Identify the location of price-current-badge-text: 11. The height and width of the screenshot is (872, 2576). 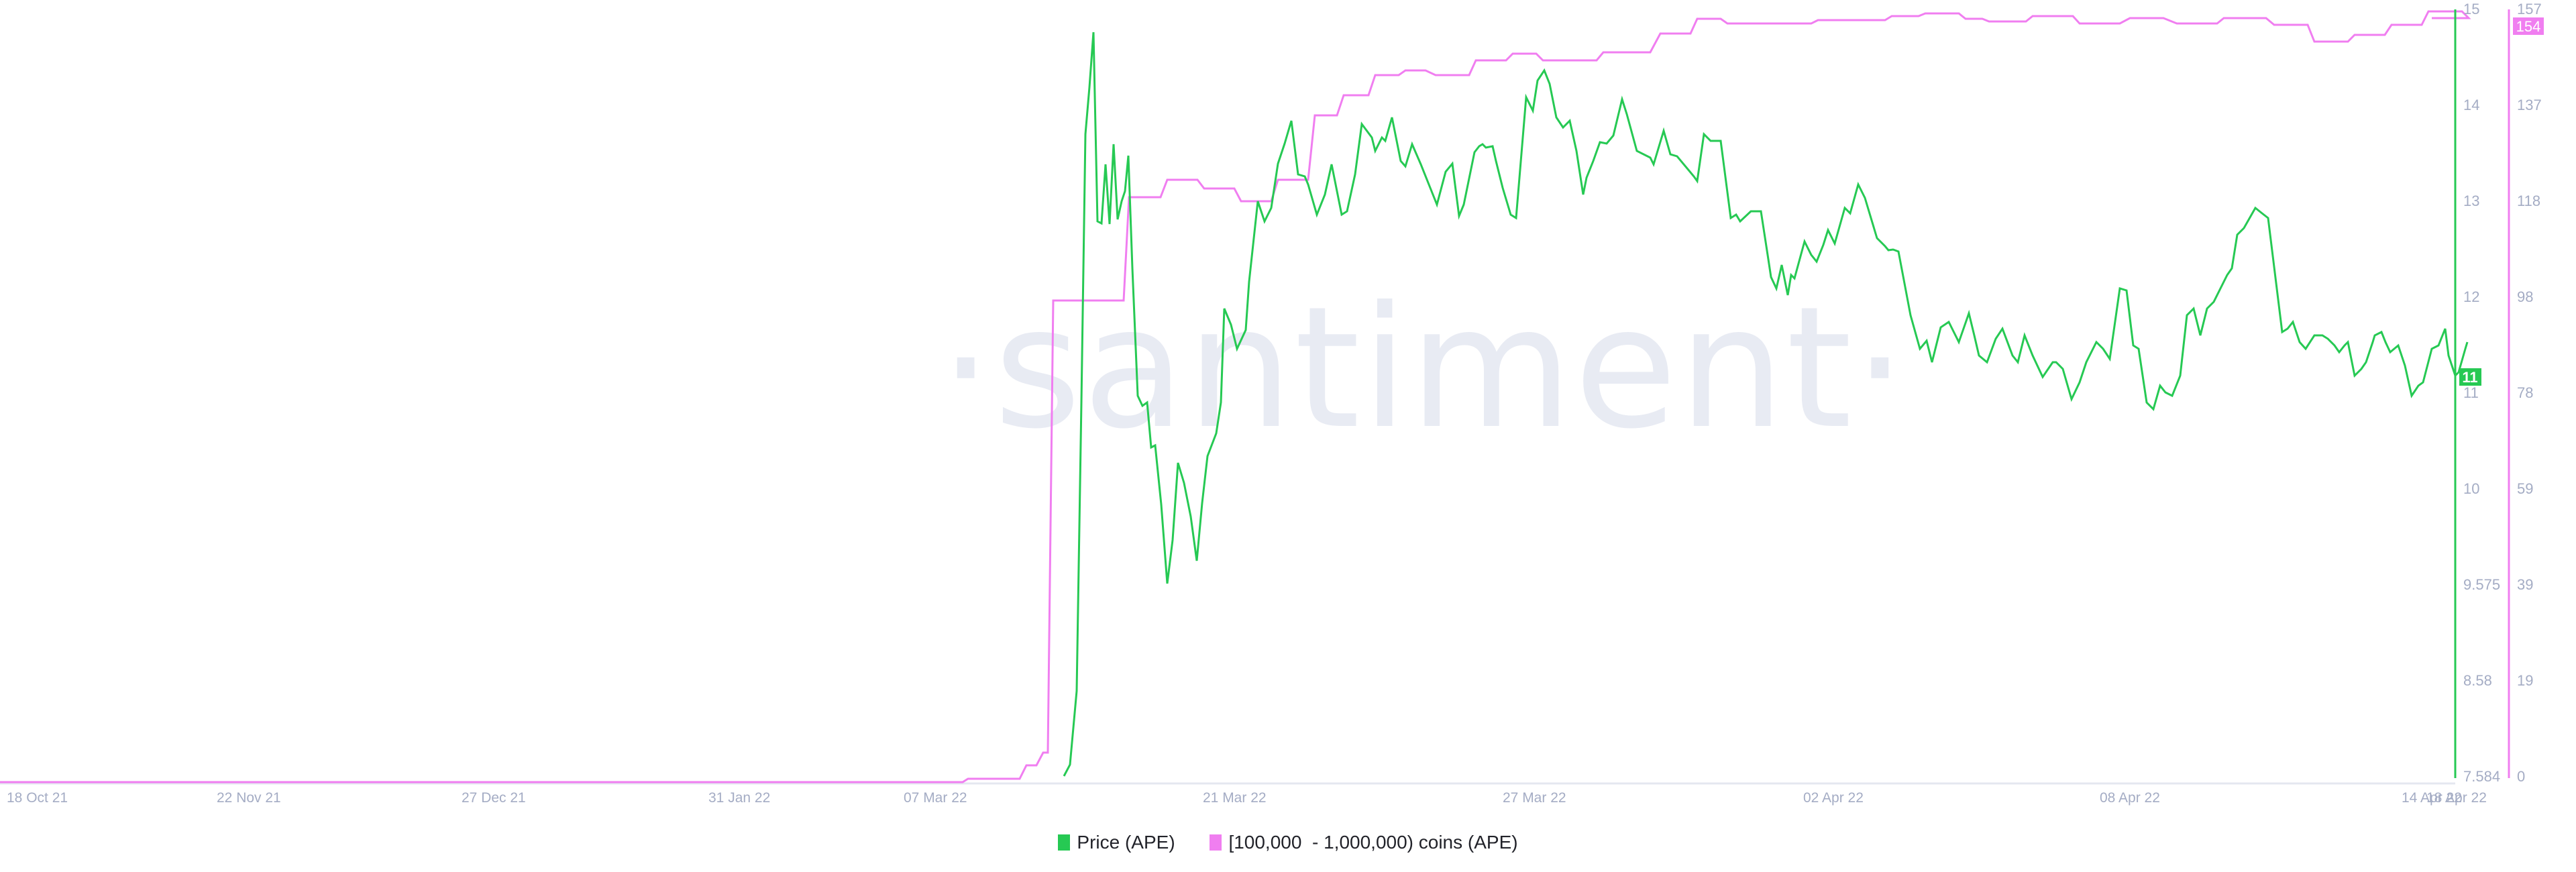
(2469, 378).